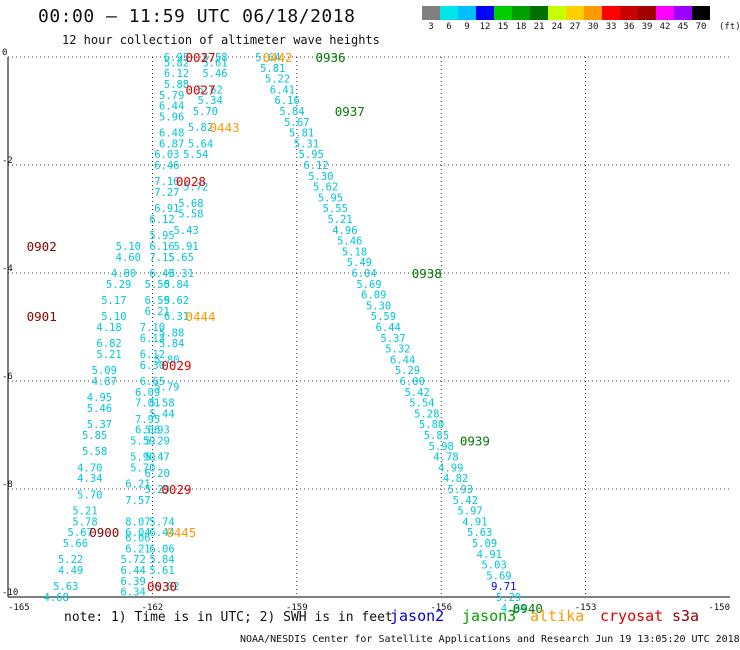 This screenshot has height=650, width=740. What do you see at coordinates (89, 468) in the screenshot?
I see `wave-height-value: 4.70` at bounding box center [89, 468].